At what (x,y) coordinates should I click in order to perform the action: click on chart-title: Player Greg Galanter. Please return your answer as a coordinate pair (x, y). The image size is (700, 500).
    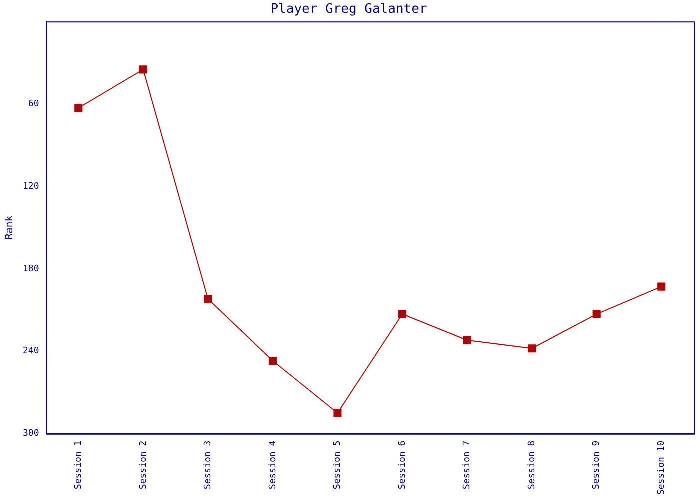
    Looking at the image, I should click on (349, 10).